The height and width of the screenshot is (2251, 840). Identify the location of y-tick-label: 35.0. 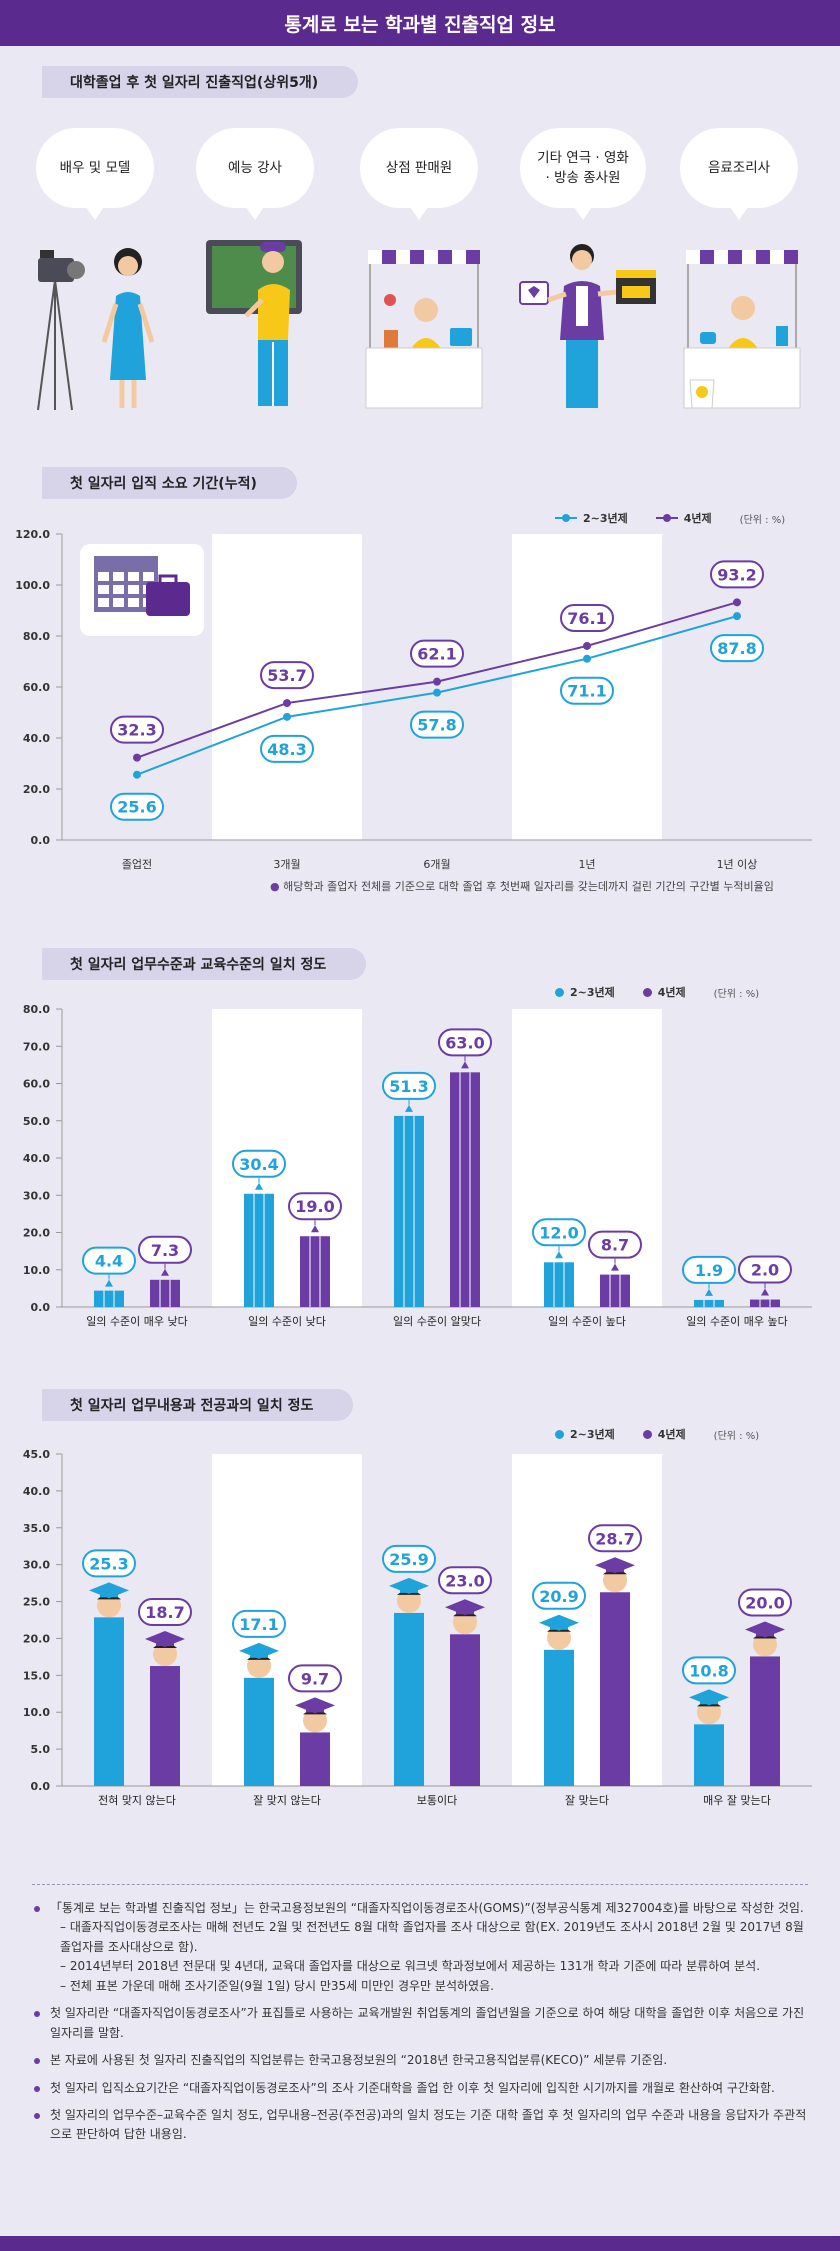
(36, 1528).